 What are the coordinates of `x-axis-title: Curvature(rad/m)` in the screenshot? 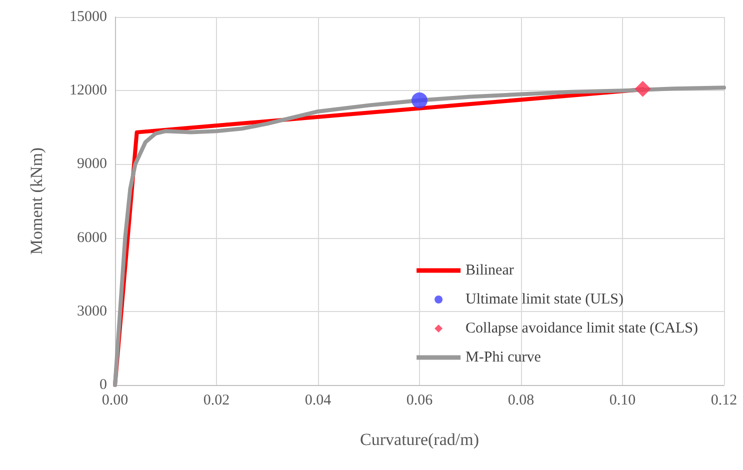 It's located at (419, 439).